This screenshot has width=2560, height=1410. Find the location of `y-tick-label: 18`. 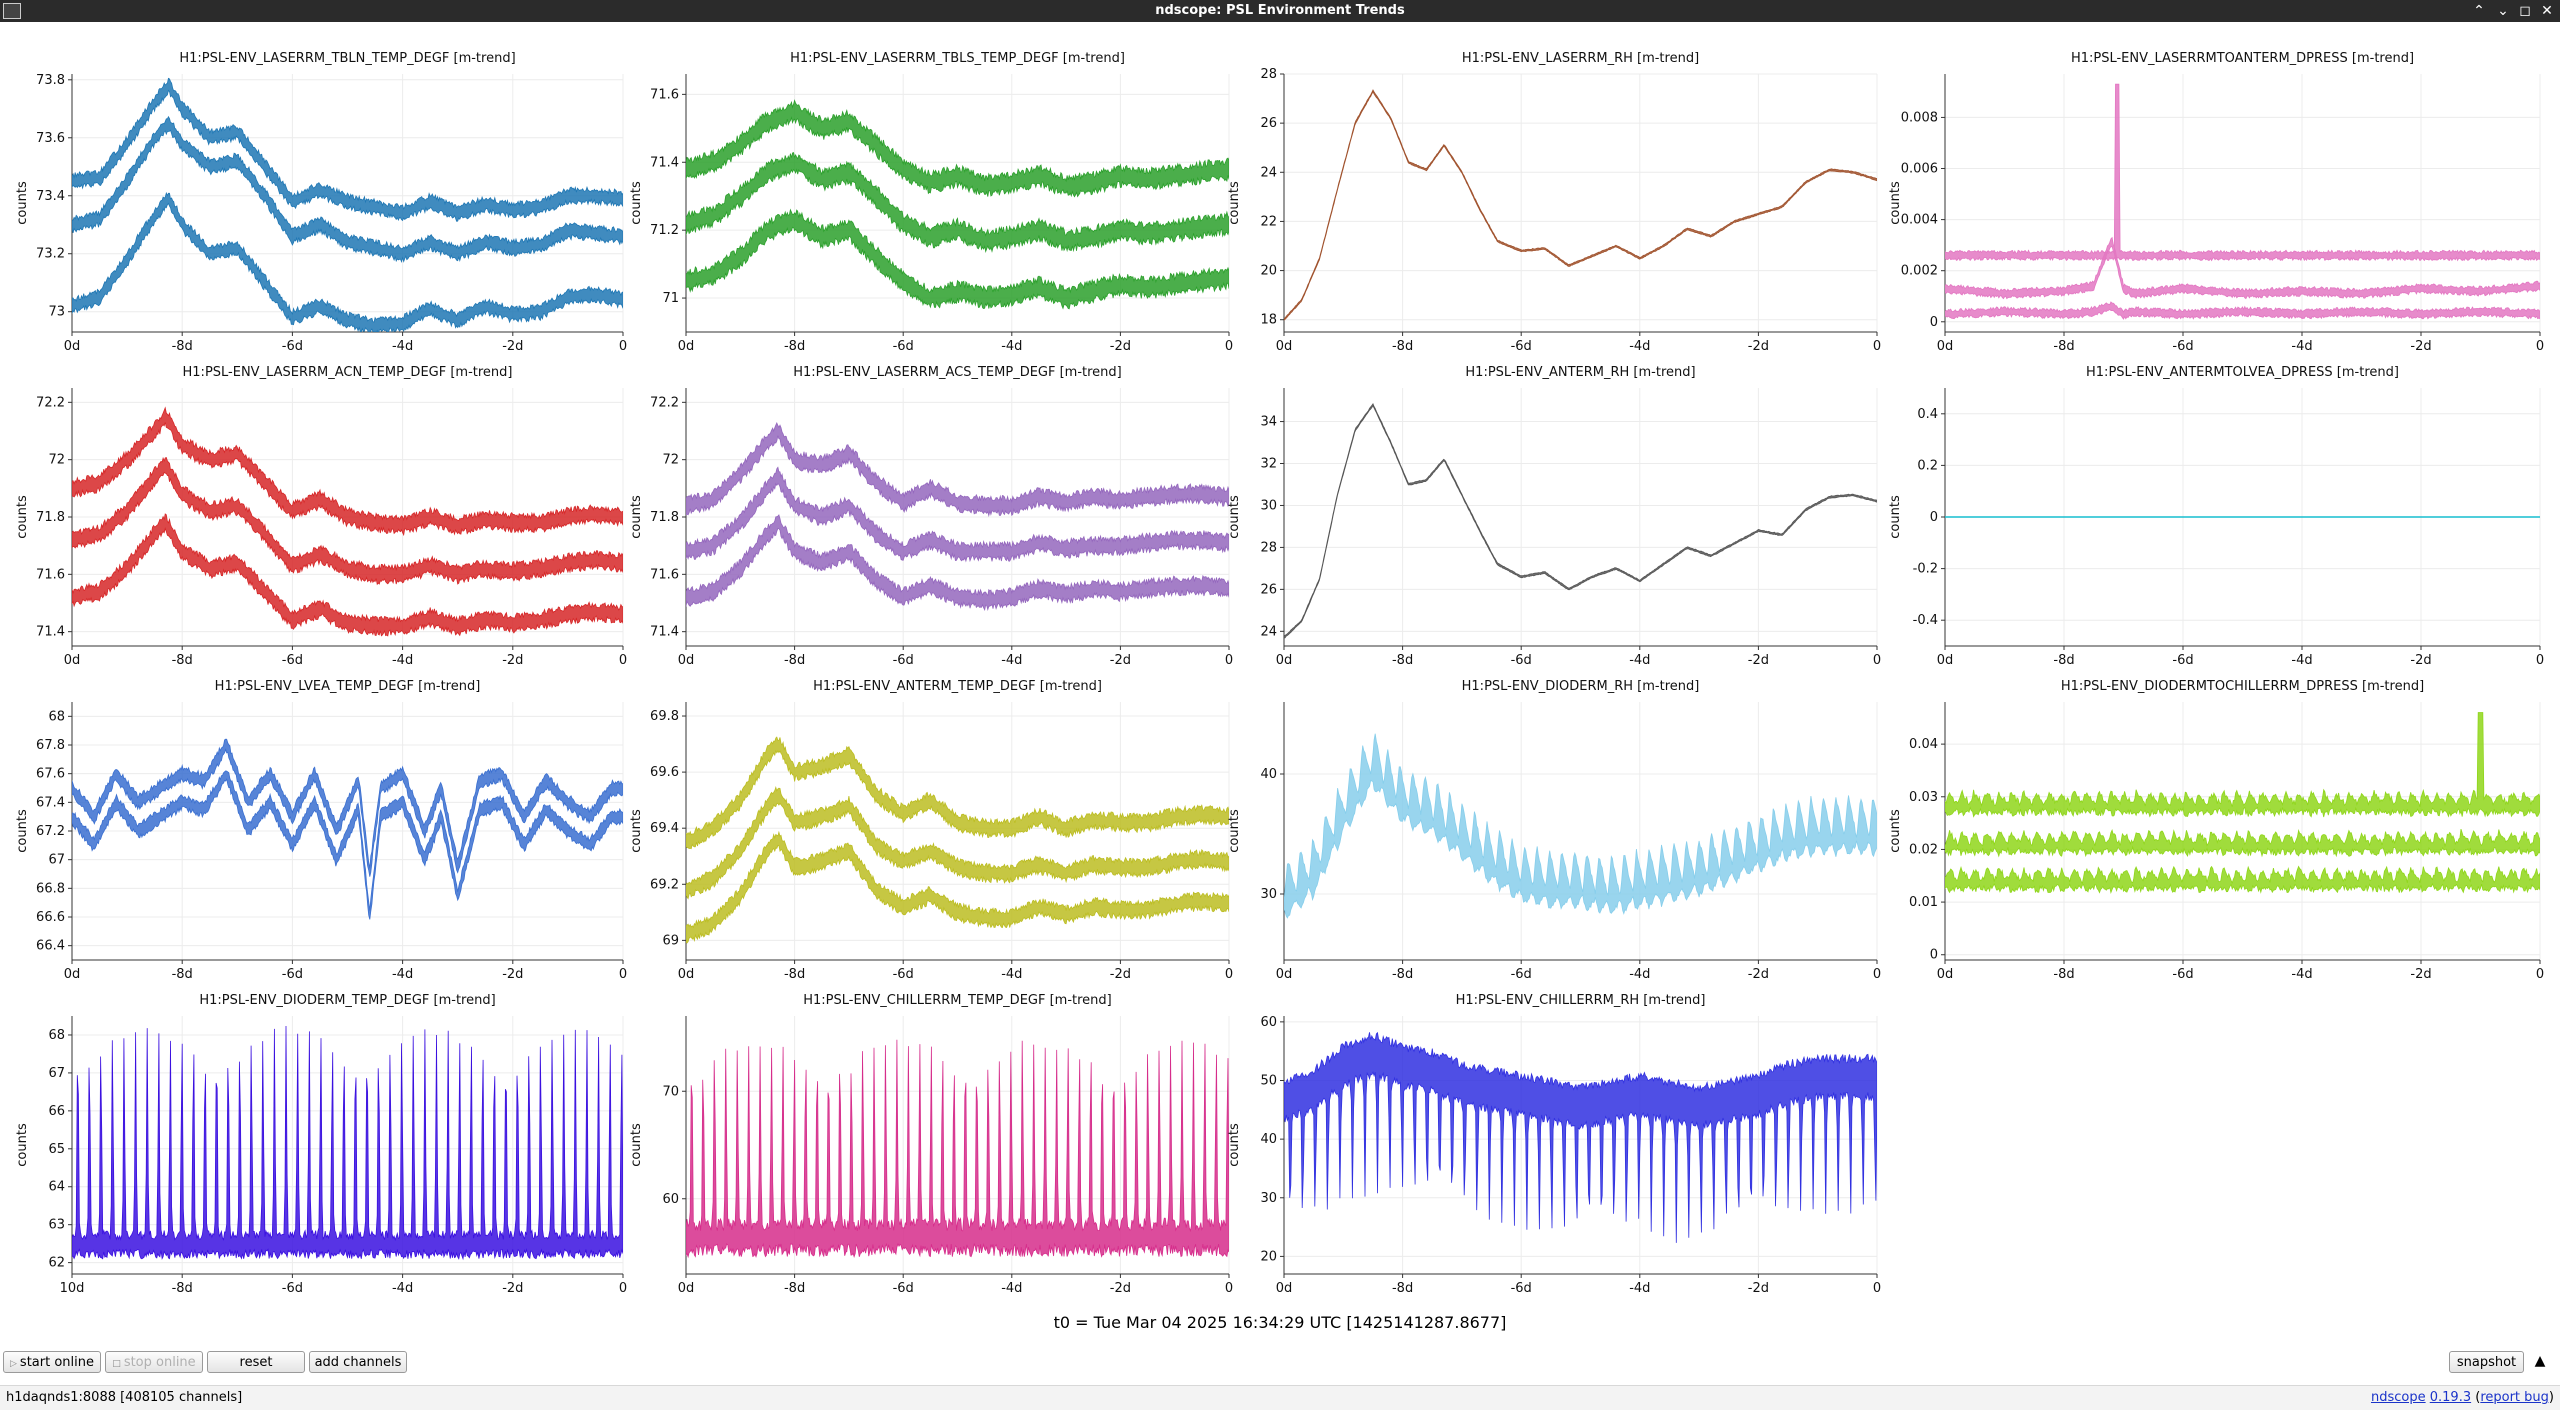

y-tick-label: 18 is located at coordinates (1268, 320).